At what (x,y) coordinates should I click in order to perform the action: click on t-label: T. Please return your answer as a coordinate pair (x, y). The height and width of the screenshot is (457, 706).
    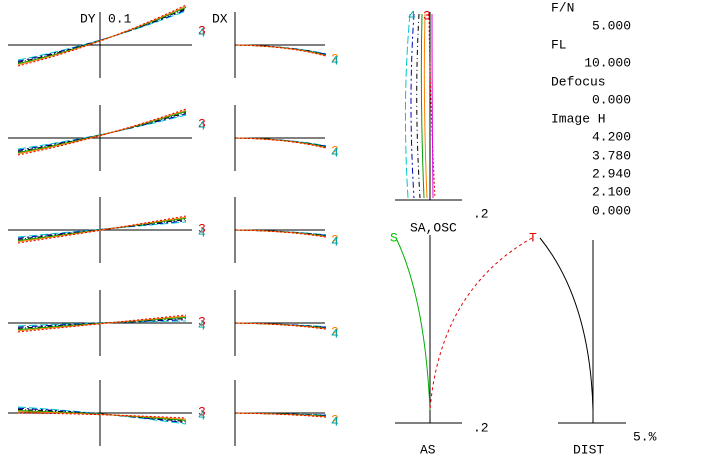
    Looking at the image, I should click on (533, 237).